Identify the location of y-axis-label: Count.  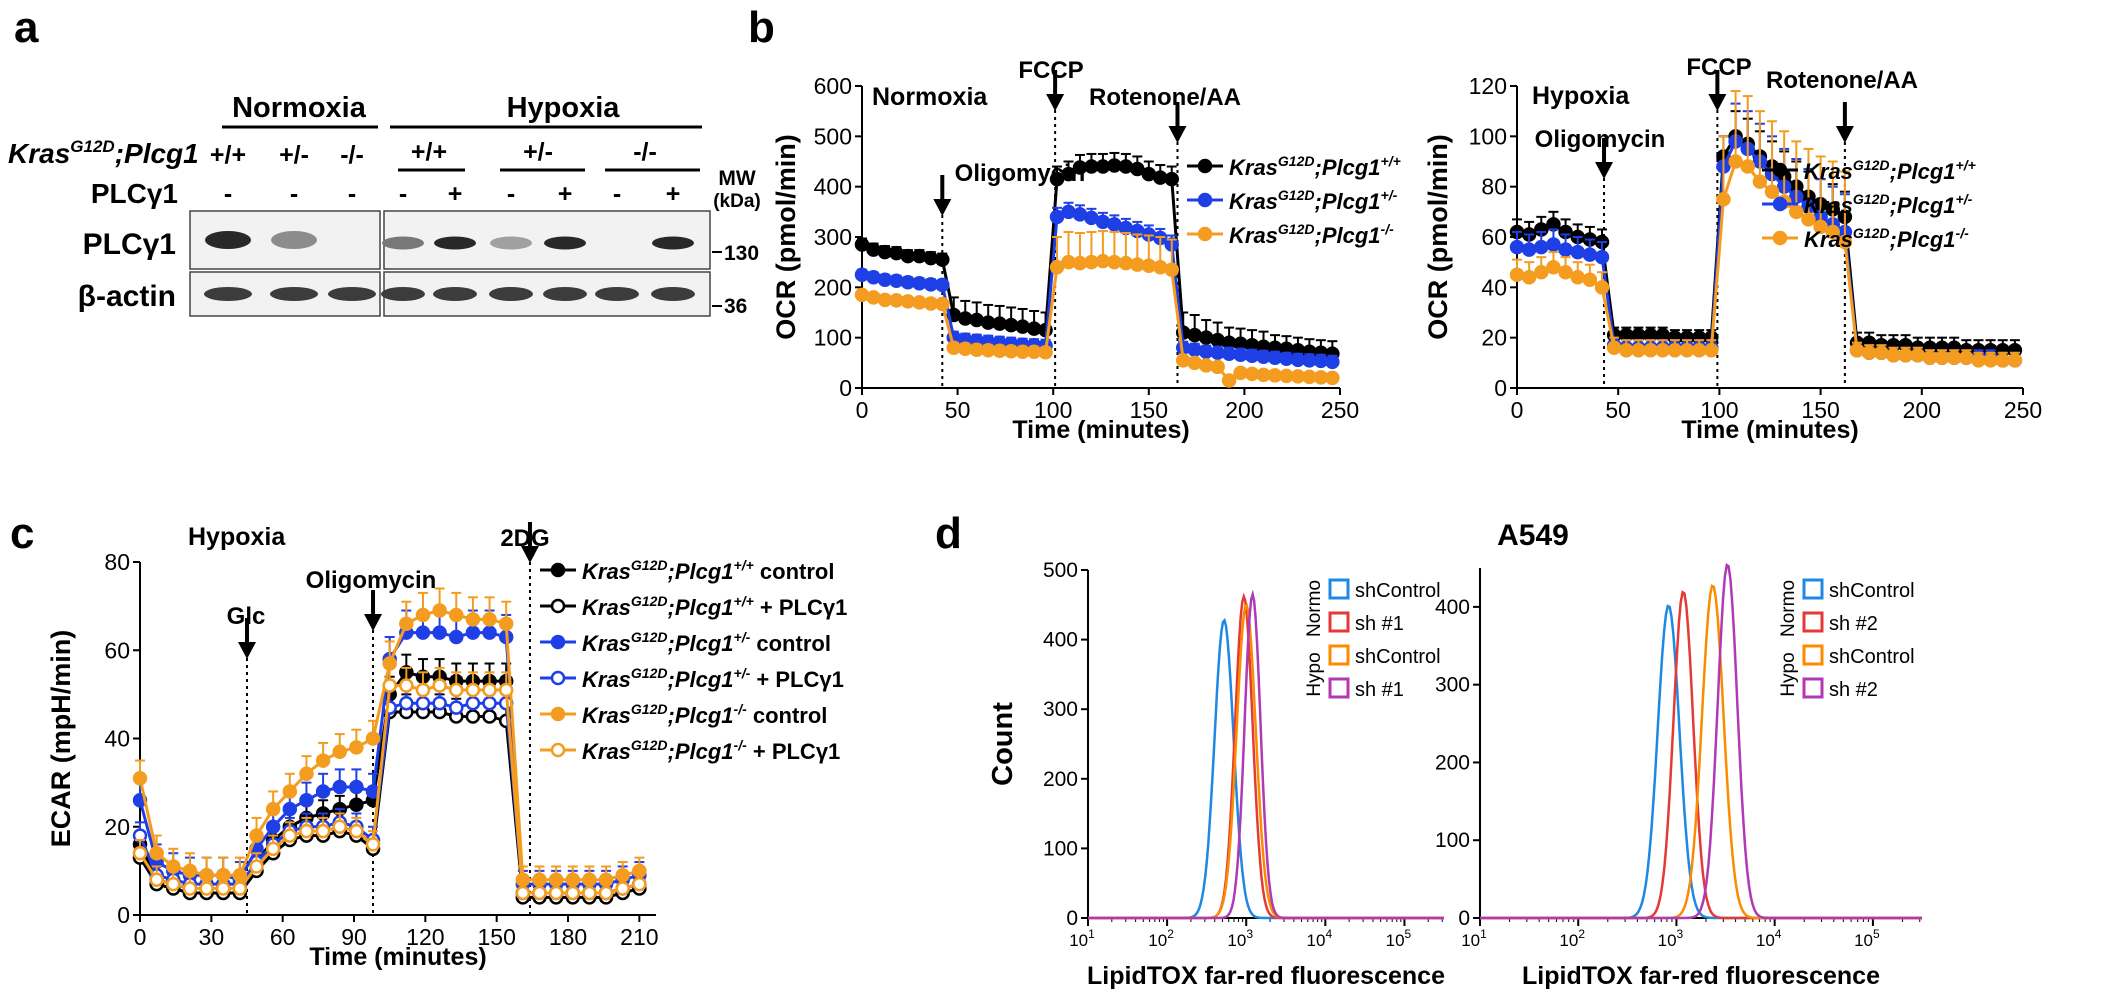
(1003, 744).